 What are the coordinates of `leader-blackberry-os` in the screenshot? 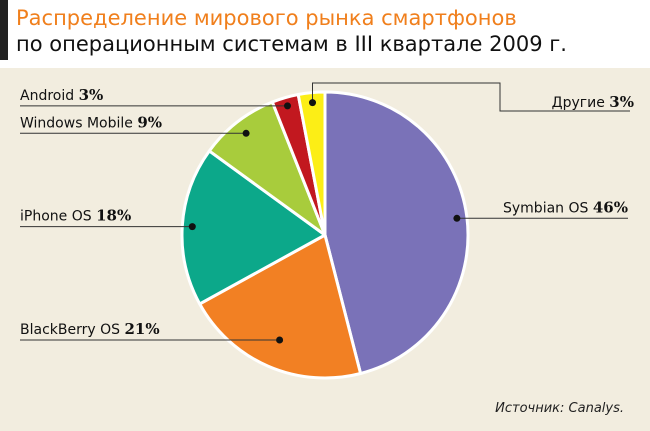 It's located at (152, 340).